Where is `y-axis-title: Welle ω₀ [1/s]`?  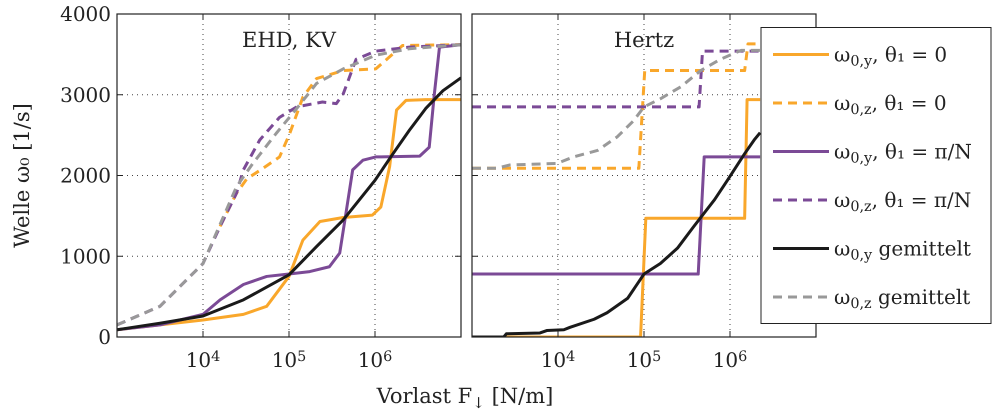 y-axis-title: Welle ω₀ [1/s] is located at coordinates (22, 175).